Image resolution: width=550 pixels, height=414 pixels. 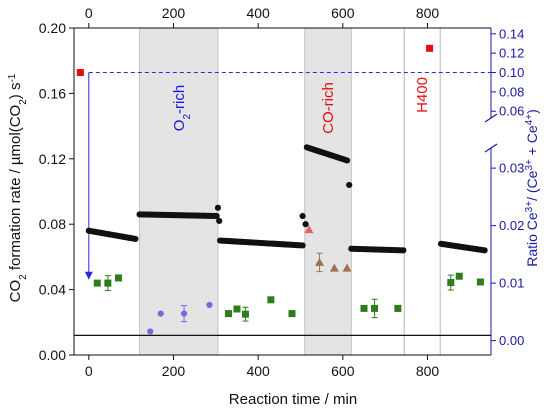 I want to click on region-label-1: O2-rich, so click(x=182, y=108).